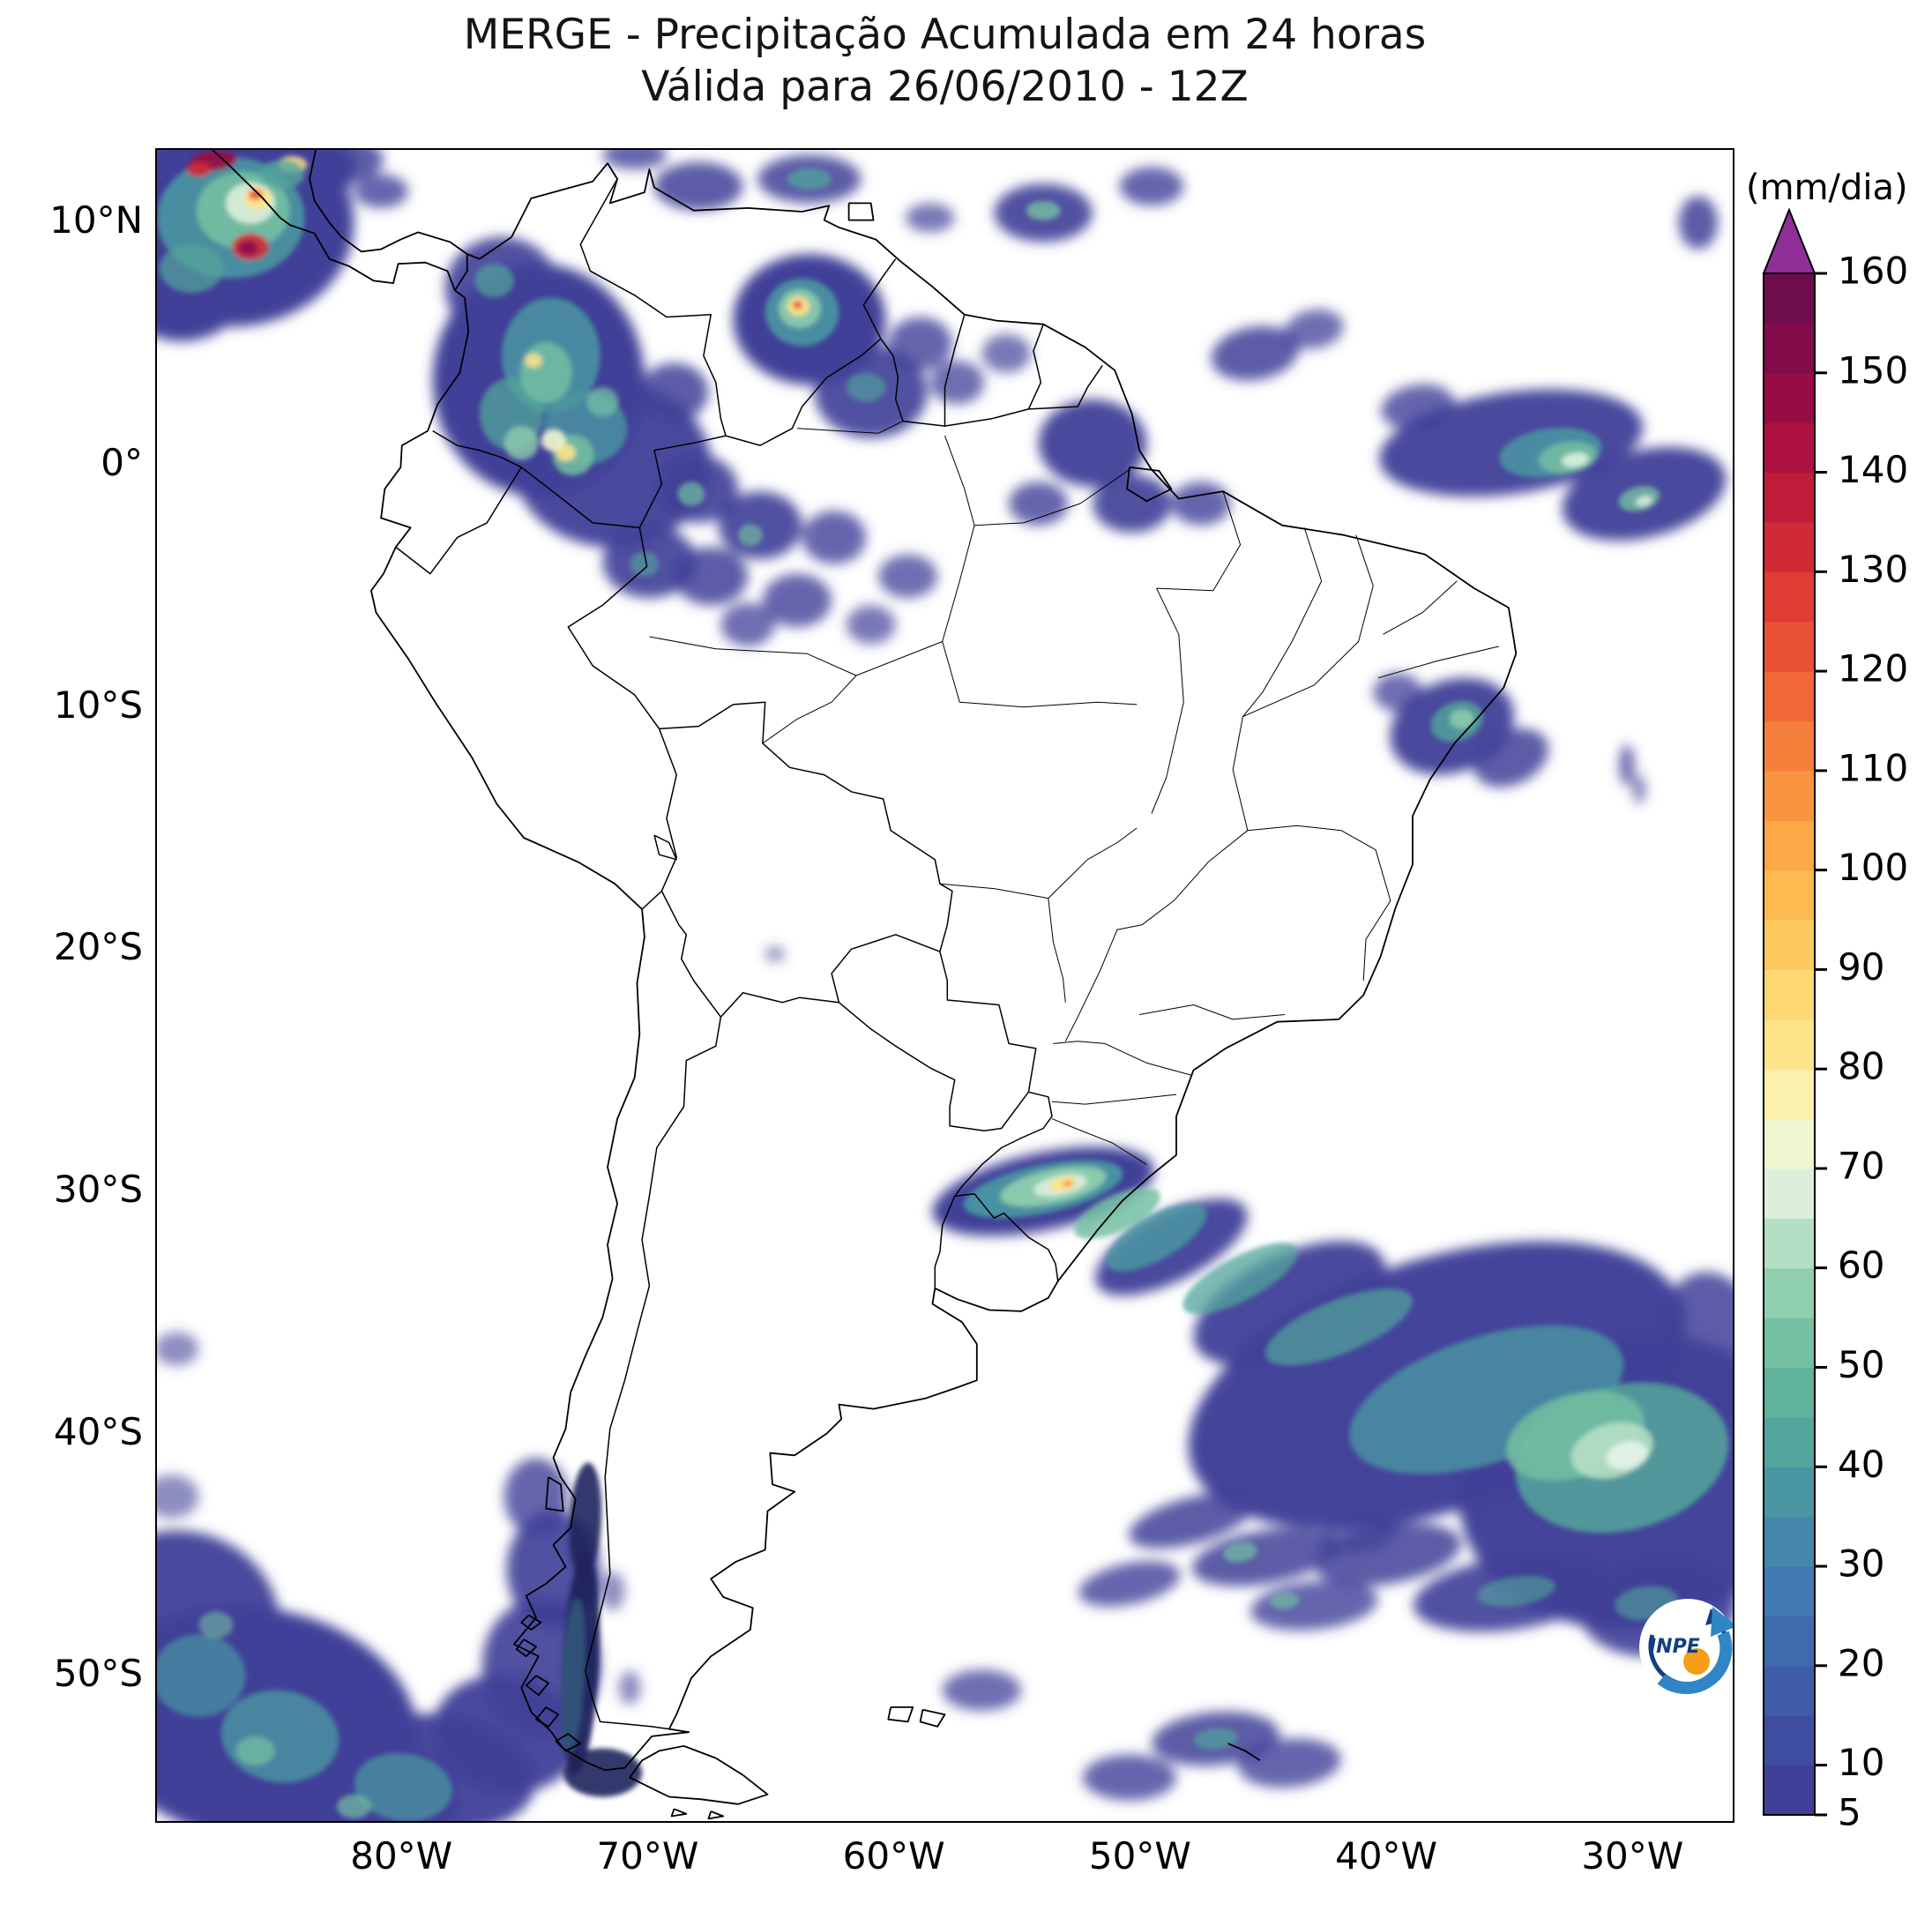  Describe the element at coordinates (1861, 1663) in the screenshot. I see `colorbar-tick-label: 20` at that location.